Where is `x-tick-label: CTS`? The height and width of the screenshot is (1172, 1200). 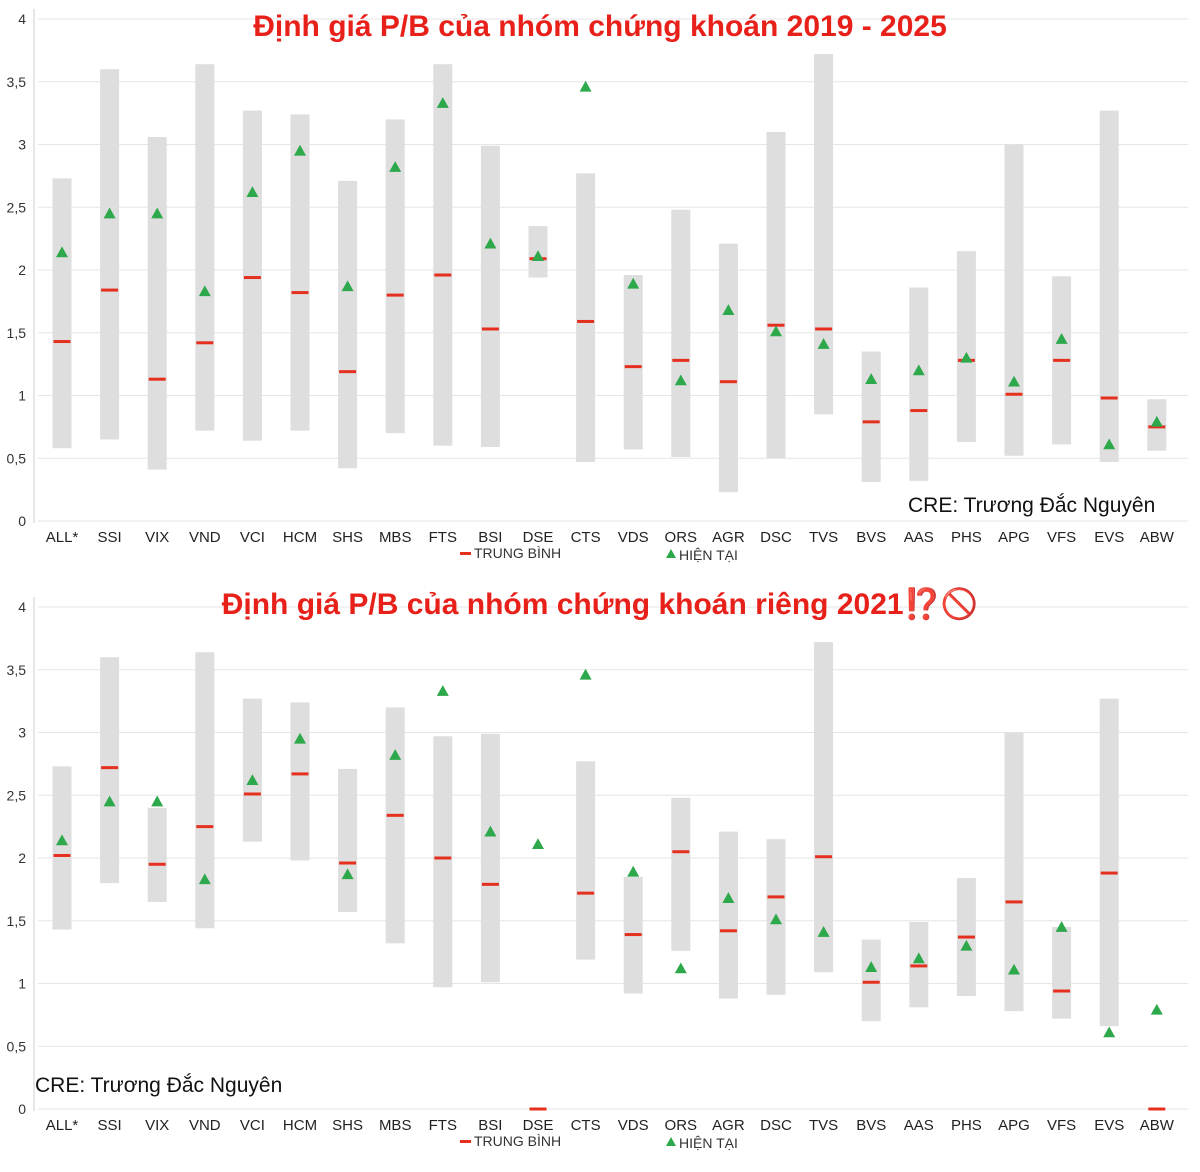
x-tick-label: CTS is located at coordinates (586, 537).